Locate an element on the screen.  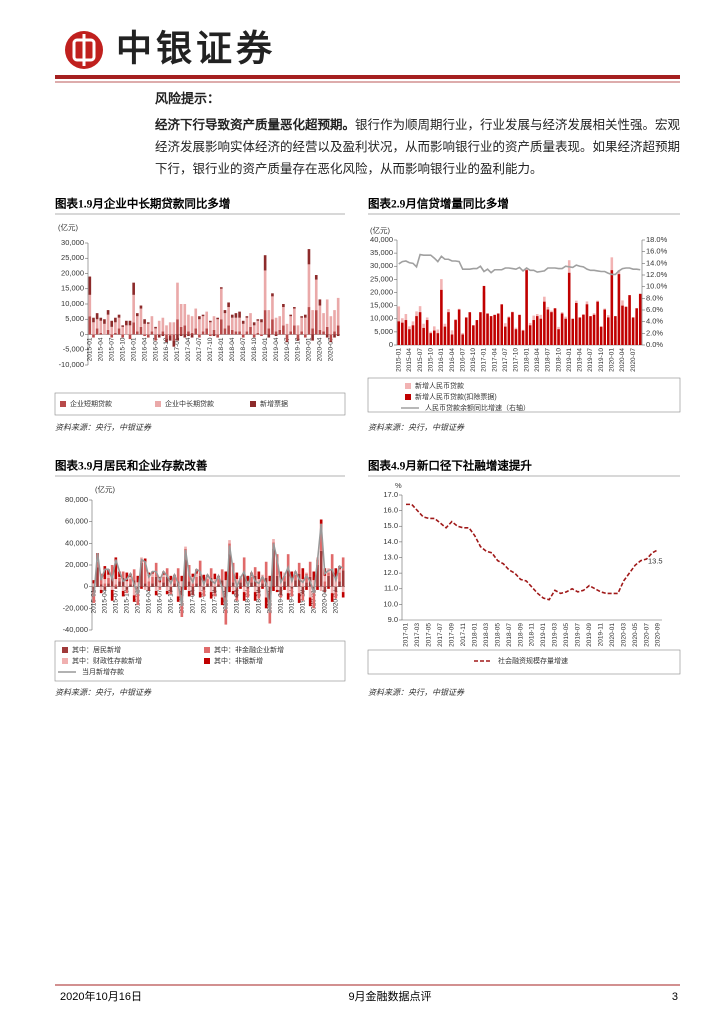
legend-swatch is located at coordinates (63, 404).